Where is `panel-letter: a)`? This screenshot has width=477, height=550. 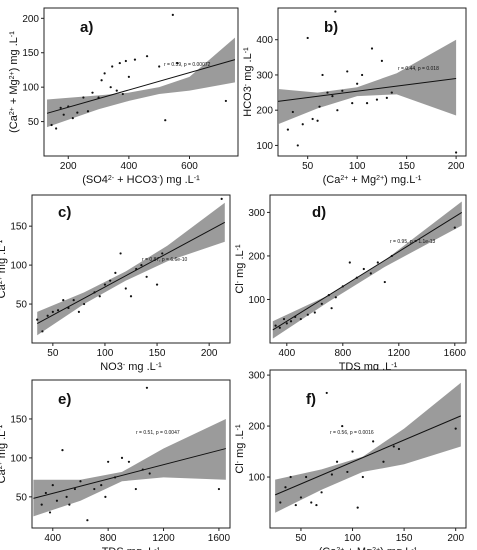
panel-letter: a) is located at coordinates (86, 27).